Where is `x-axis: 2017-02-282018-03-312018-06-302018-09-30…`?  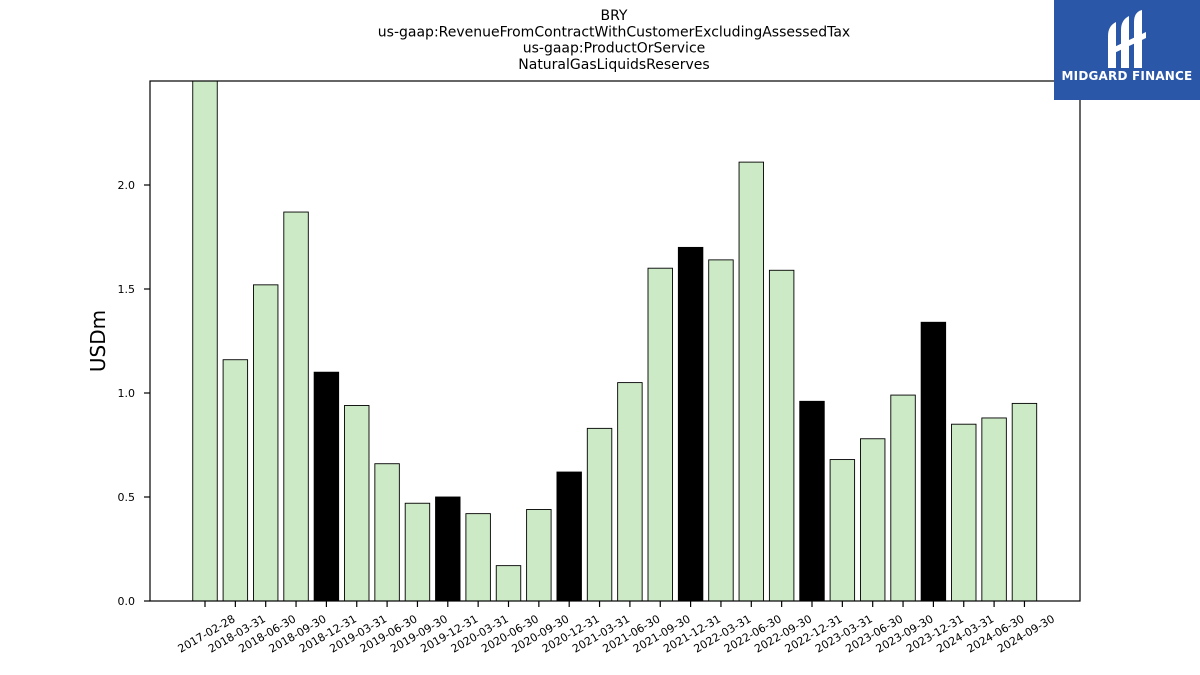
x-axis: 2017-02-282018-03-312018-06-302018-09-30… is located at coordinates (616, 628).